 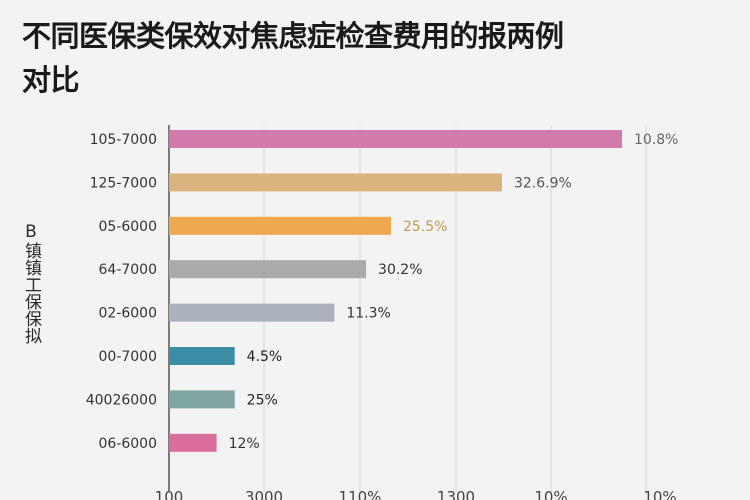 What do you see at coordinates (293, 58) in the screenshot?
I see `chart-title: 不同医保类保效对焦虑症检查费用的报两例对比` at bounding box center [293, 58].